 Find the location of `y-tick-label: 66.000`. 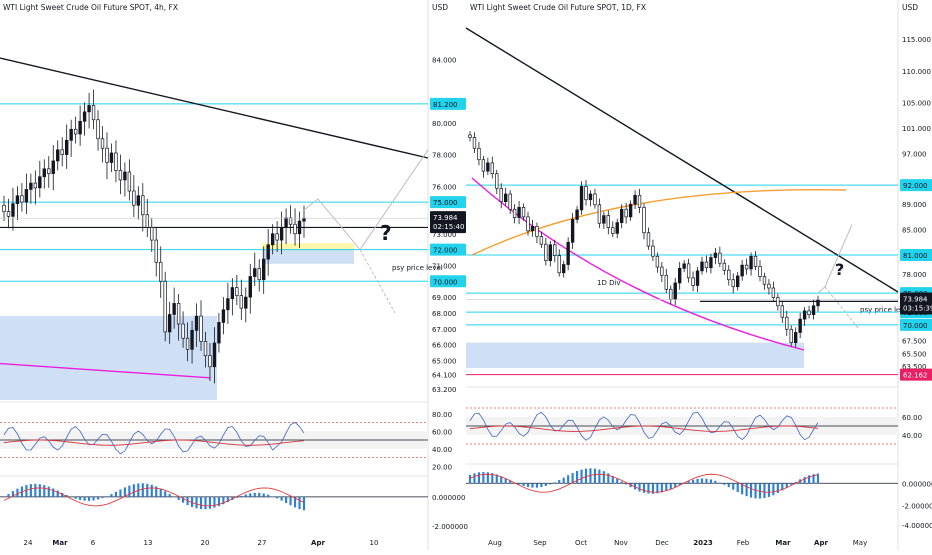

y-tick-label: 66.000 is located at coordinates (444, 346).